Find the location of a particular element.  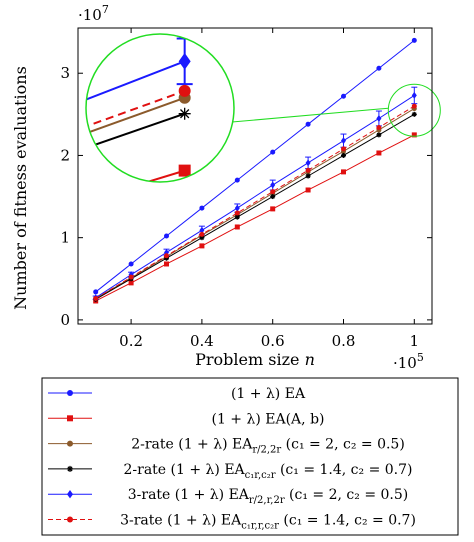

x-tick-label: 0.6 is located at coordinates (273, 341).